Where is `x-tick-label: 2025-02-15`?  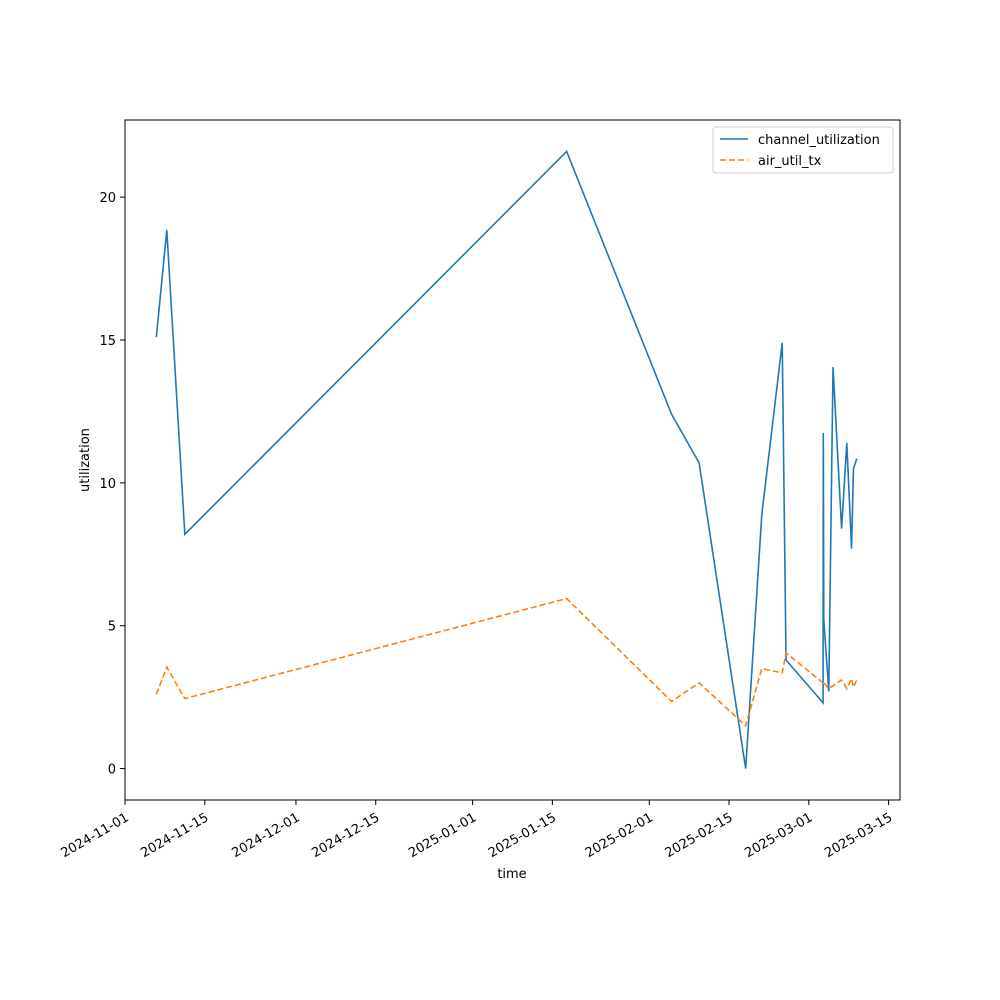 x-tick-label: 2025-02-15 is located at coordinates (699, 835).